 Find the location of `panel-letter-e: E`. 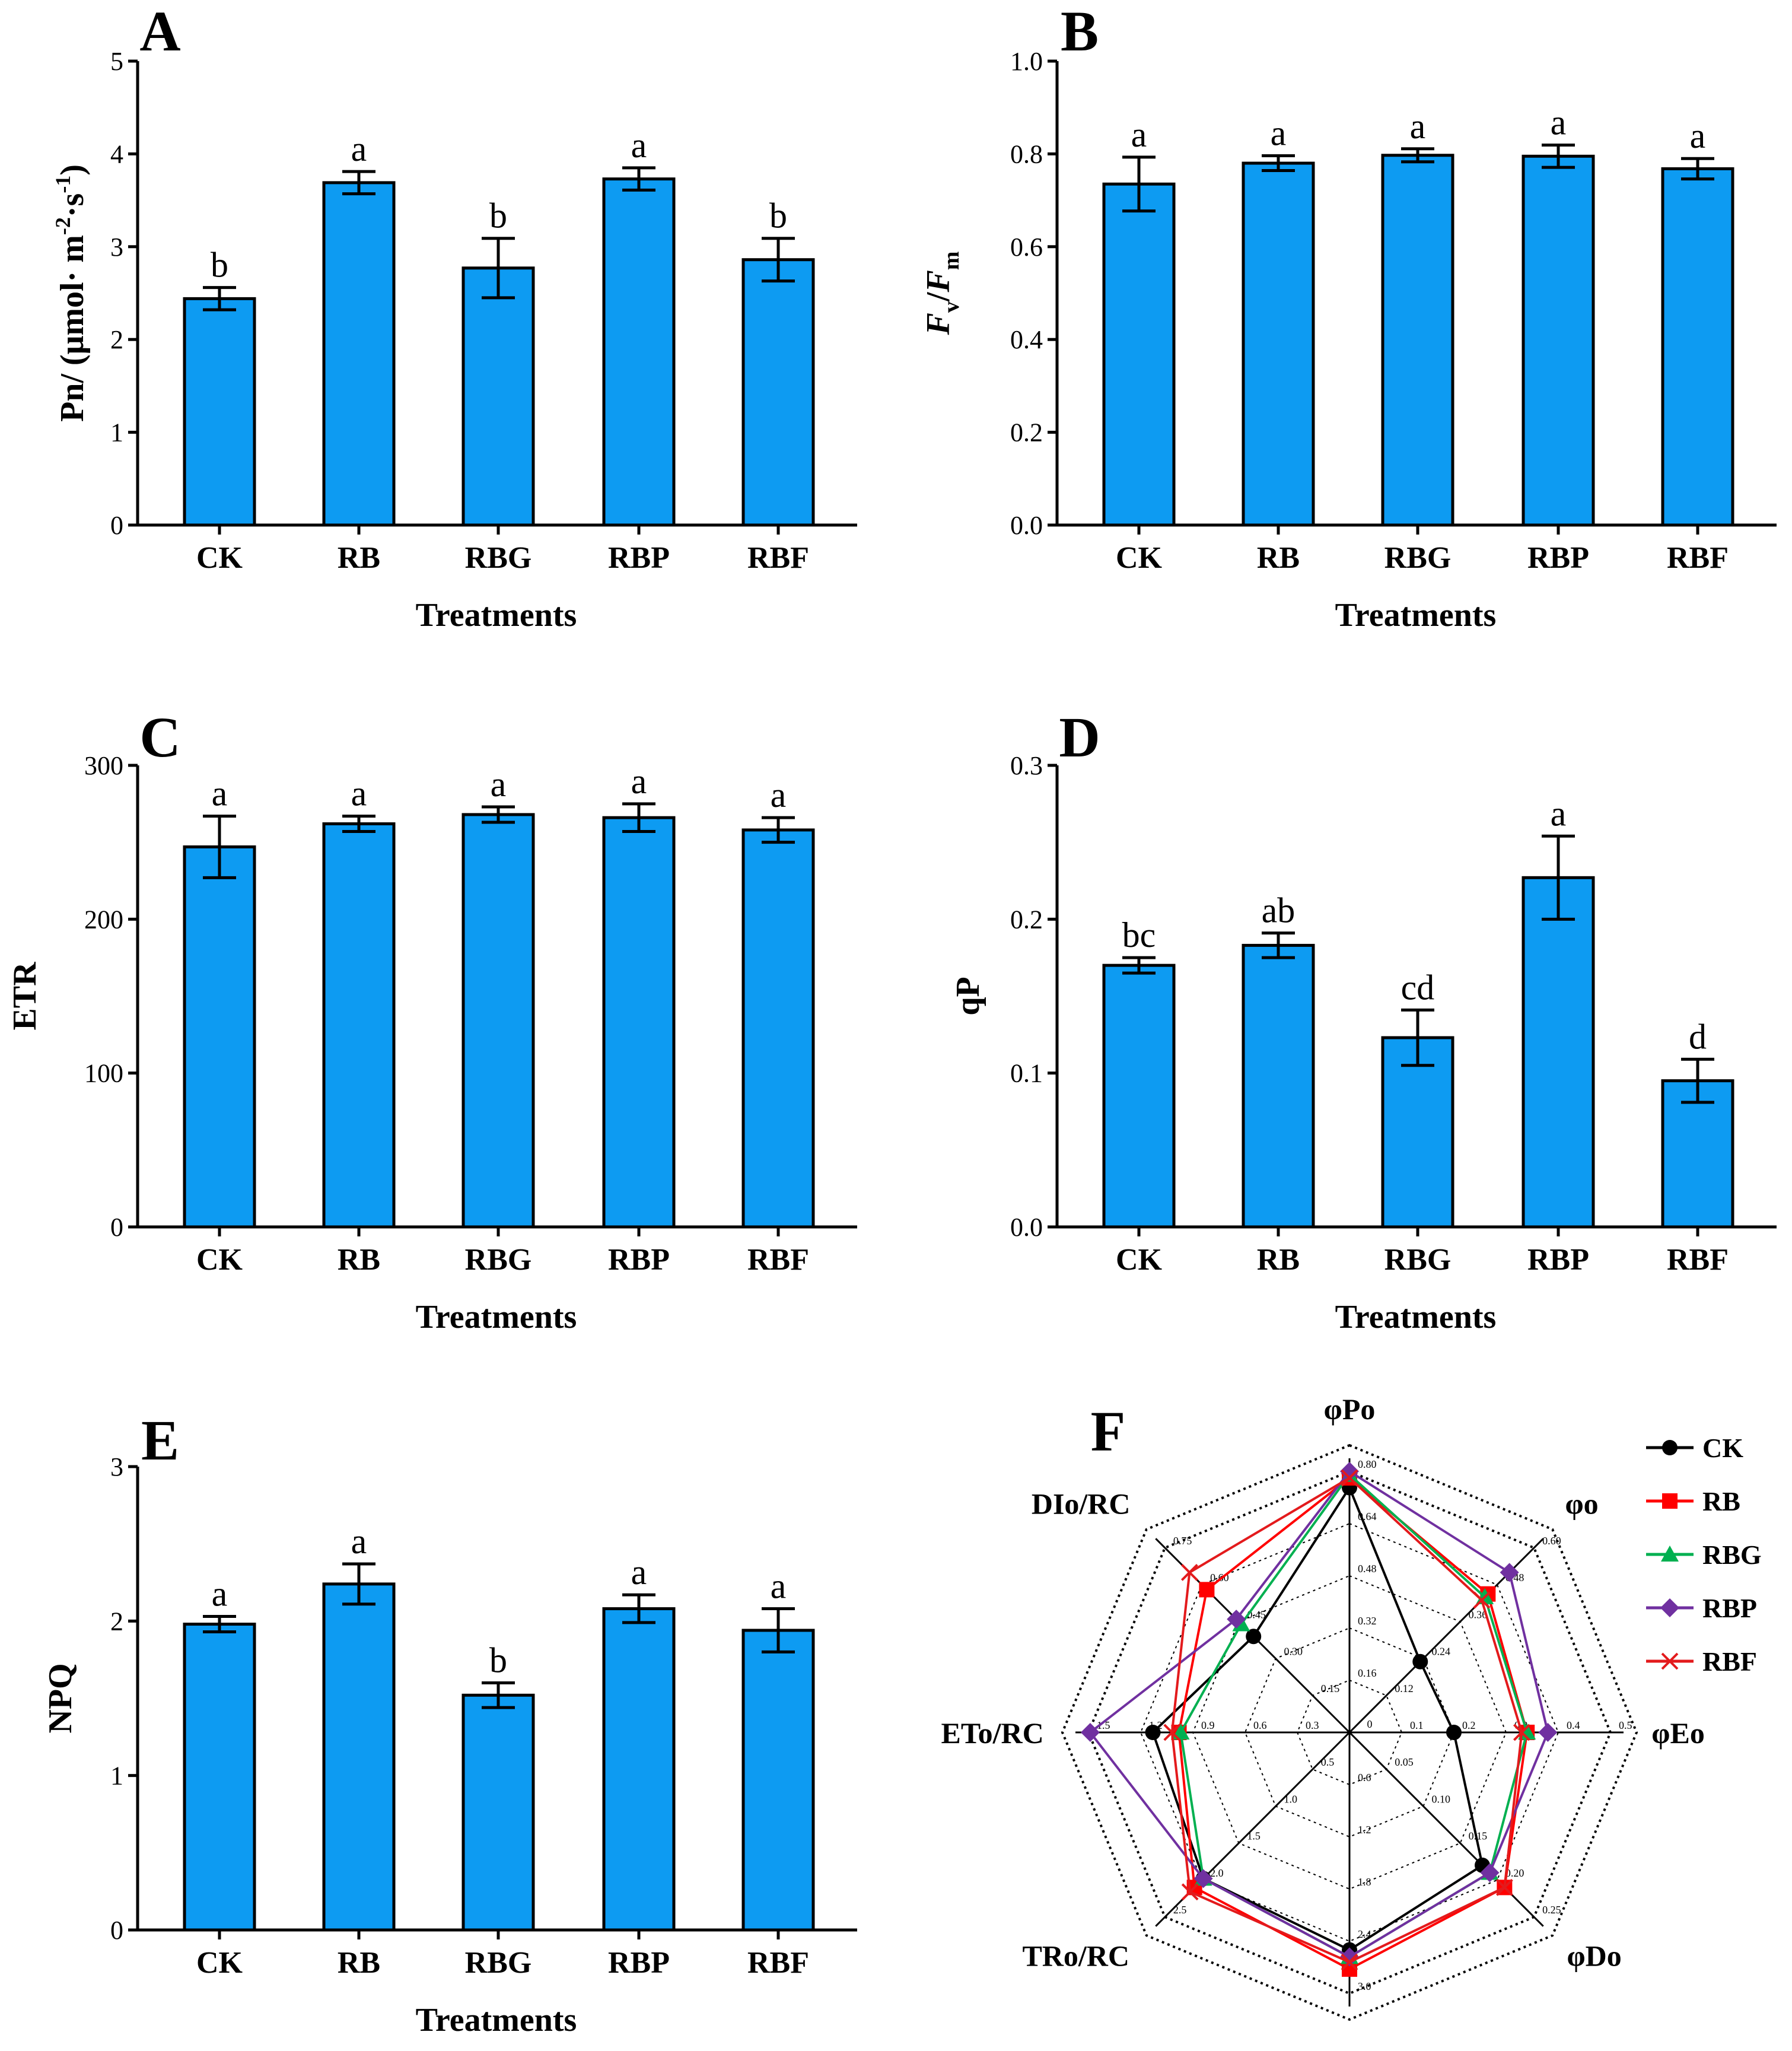

panel-letter-e: E is located at coordinates (160, 1440).